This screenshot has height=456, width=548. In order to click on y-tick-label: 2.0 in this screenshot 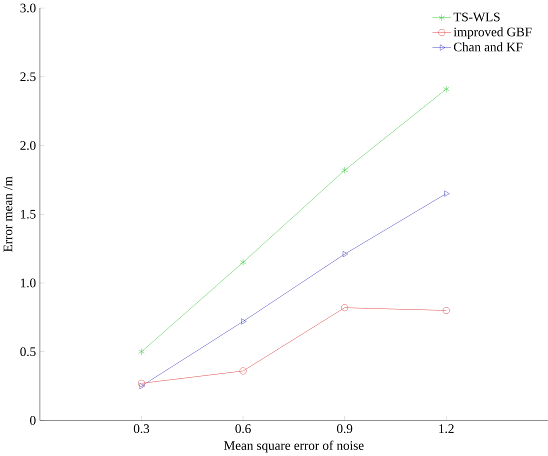, I will do `click(28, 145)`.